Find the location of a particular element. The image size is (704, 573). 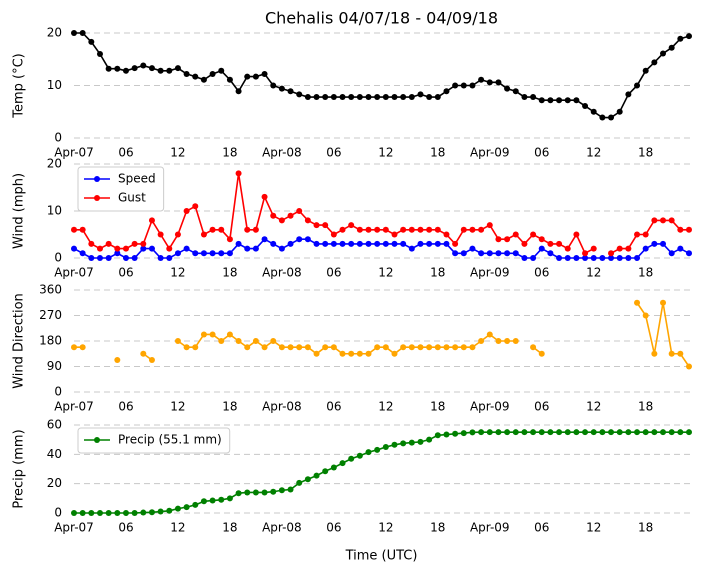

legend: Speed Gust is located at coordinates (121, 189).